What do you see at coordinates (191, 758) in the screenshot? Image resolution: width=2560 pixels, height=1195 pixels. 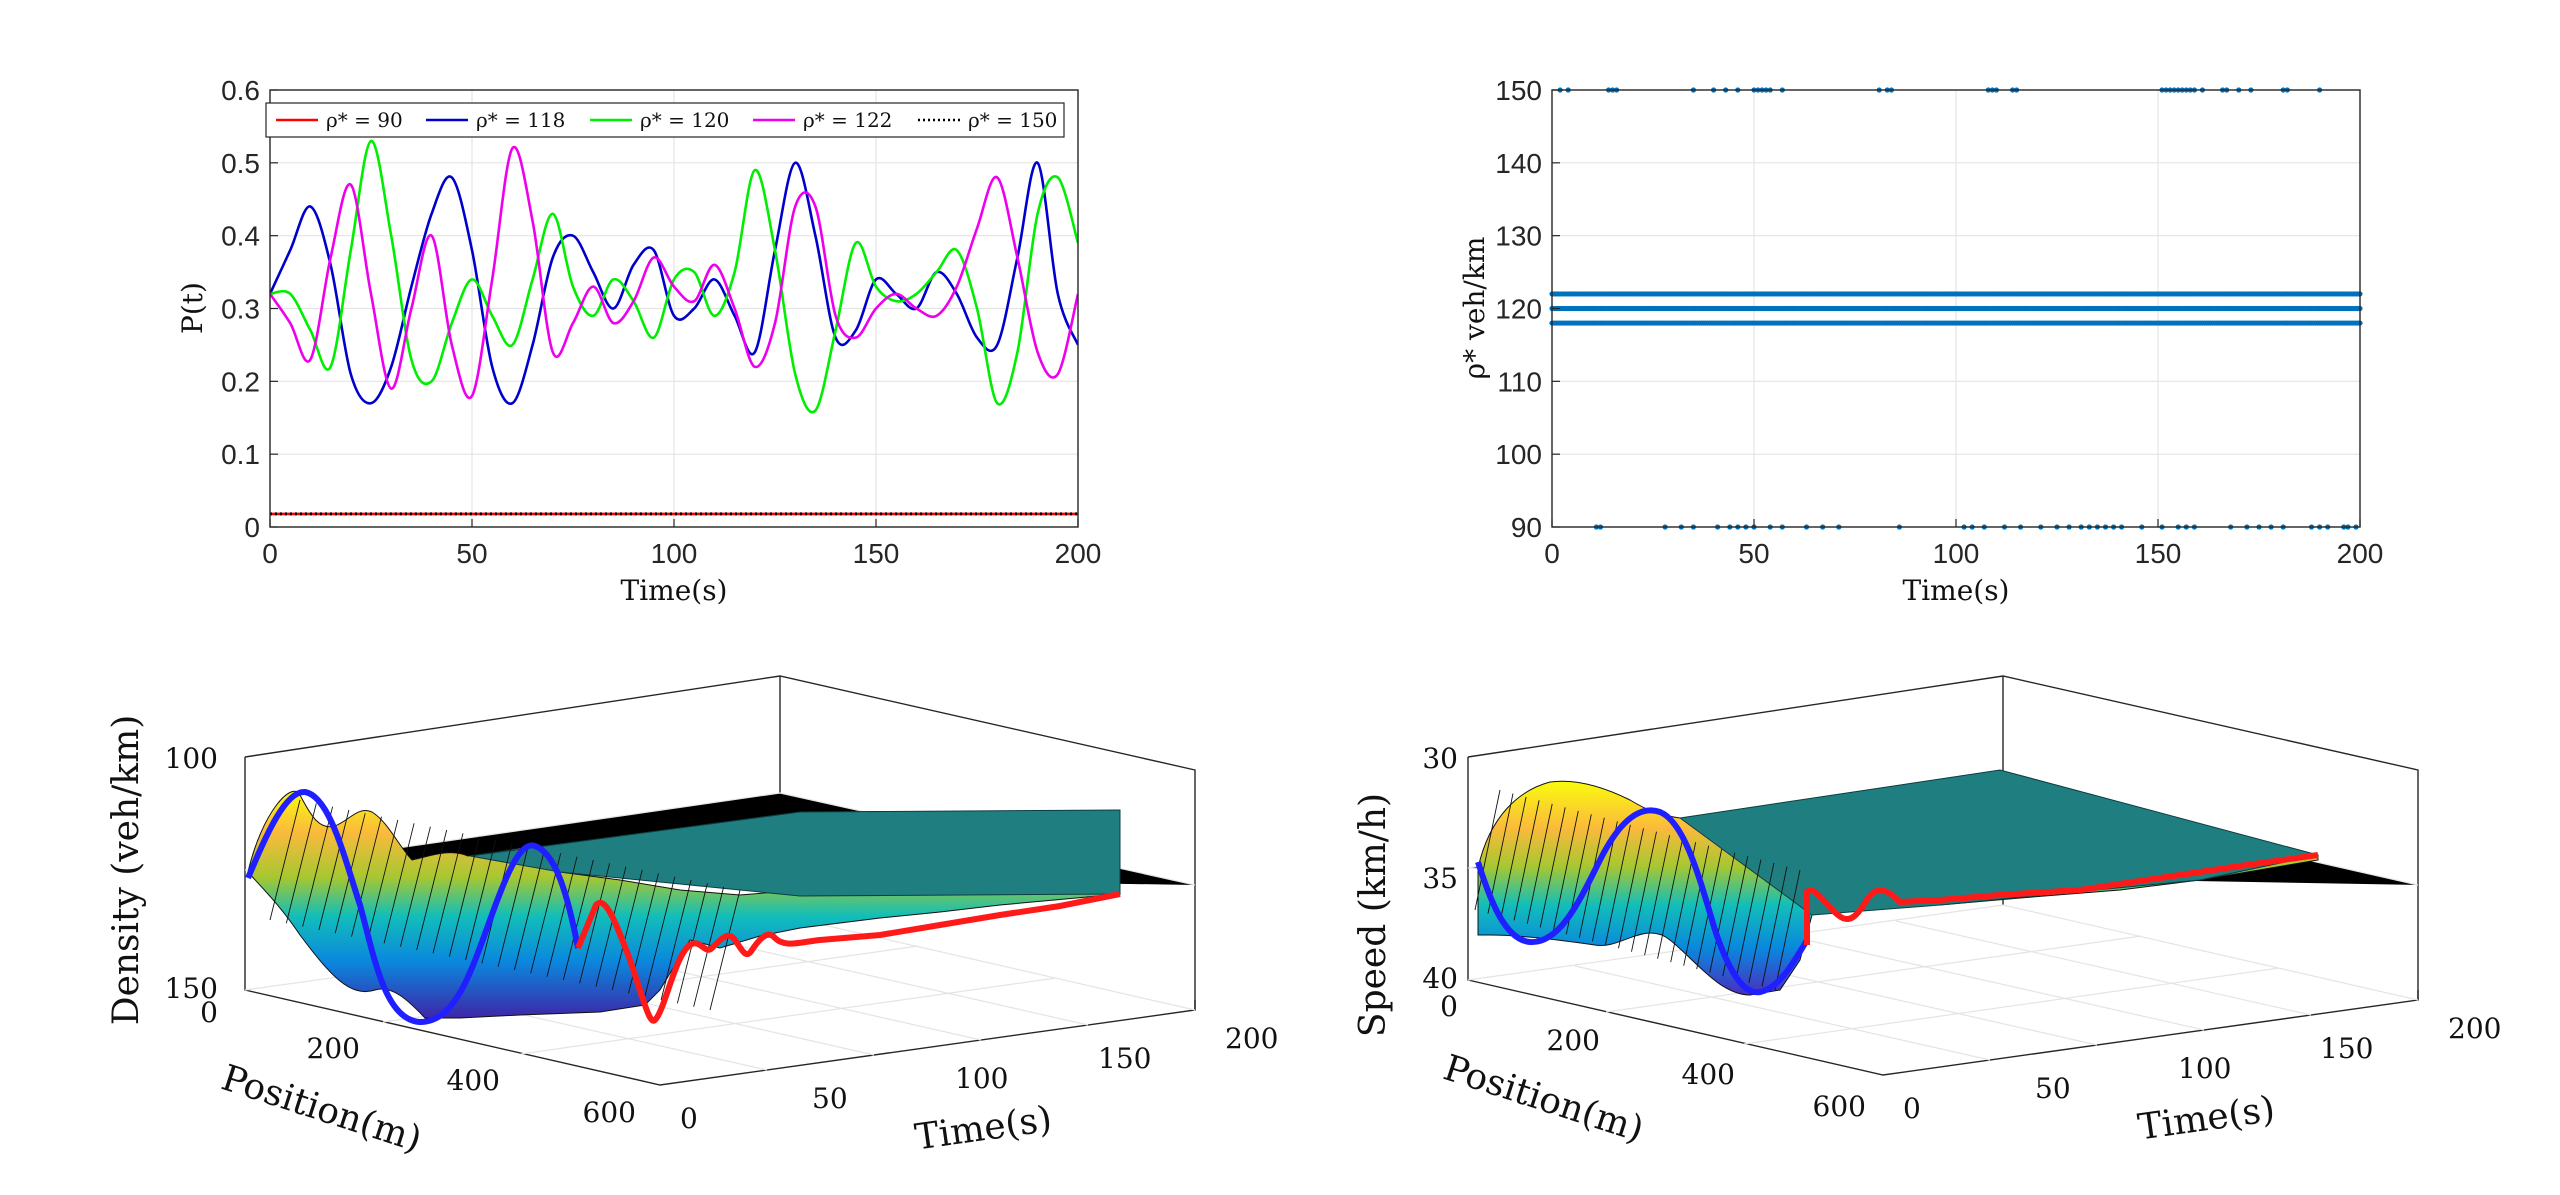 I see `z-tick-label: 100` at bounding box center [191, 758].